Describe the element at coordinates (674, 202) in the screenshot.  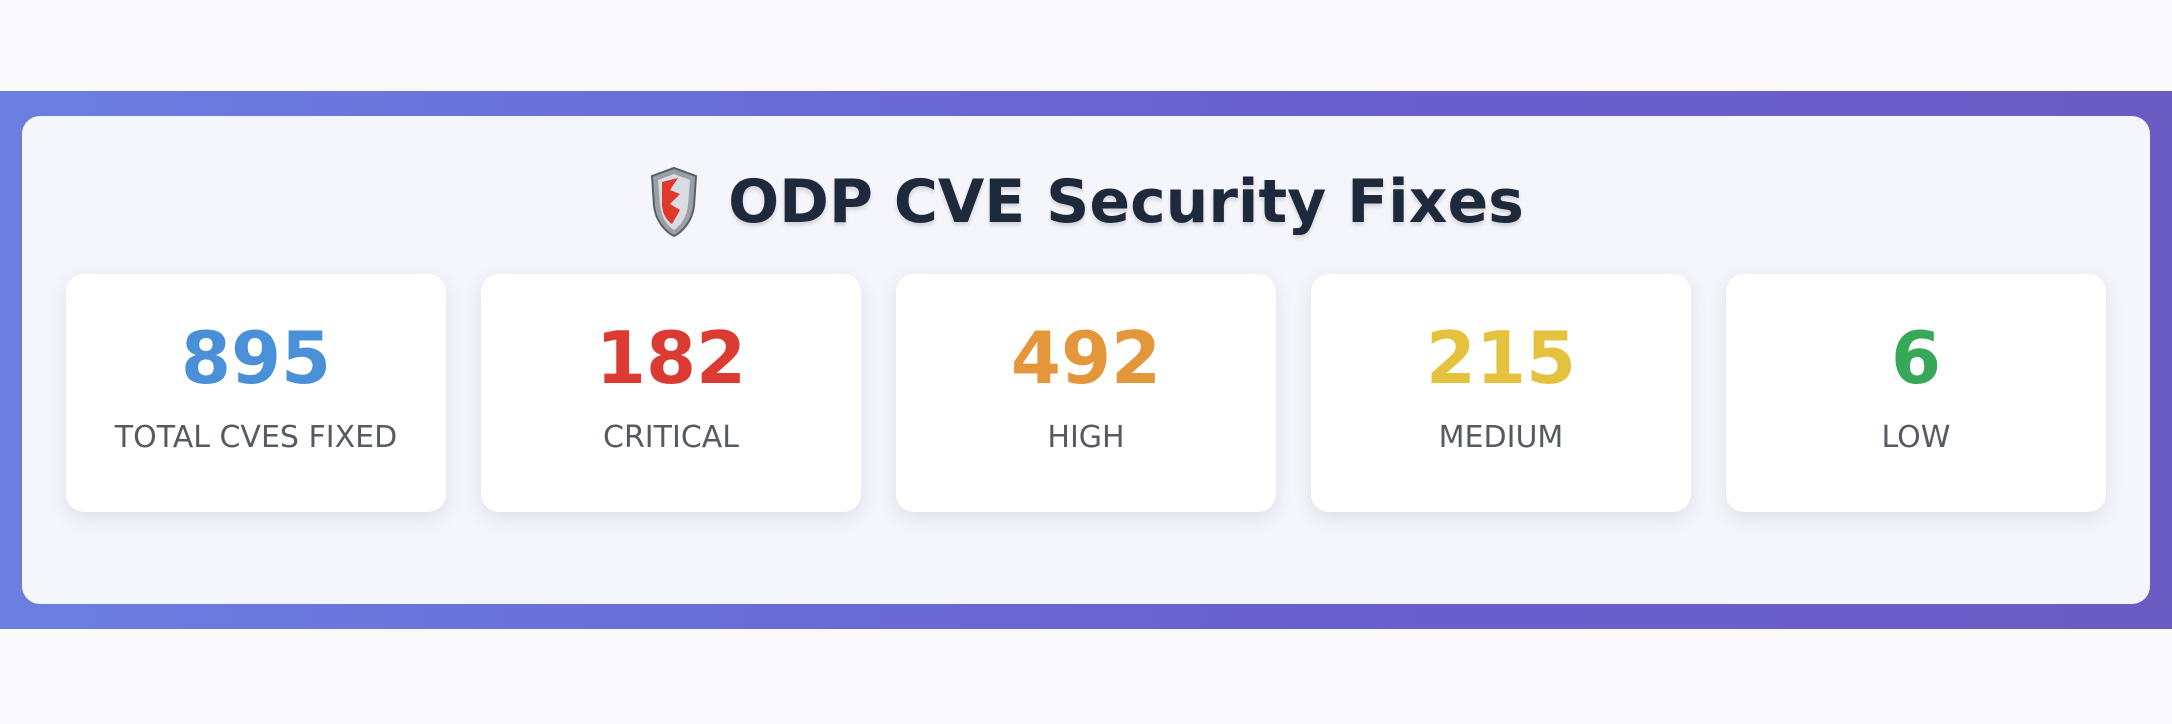
I see `shield-icon` at that location.